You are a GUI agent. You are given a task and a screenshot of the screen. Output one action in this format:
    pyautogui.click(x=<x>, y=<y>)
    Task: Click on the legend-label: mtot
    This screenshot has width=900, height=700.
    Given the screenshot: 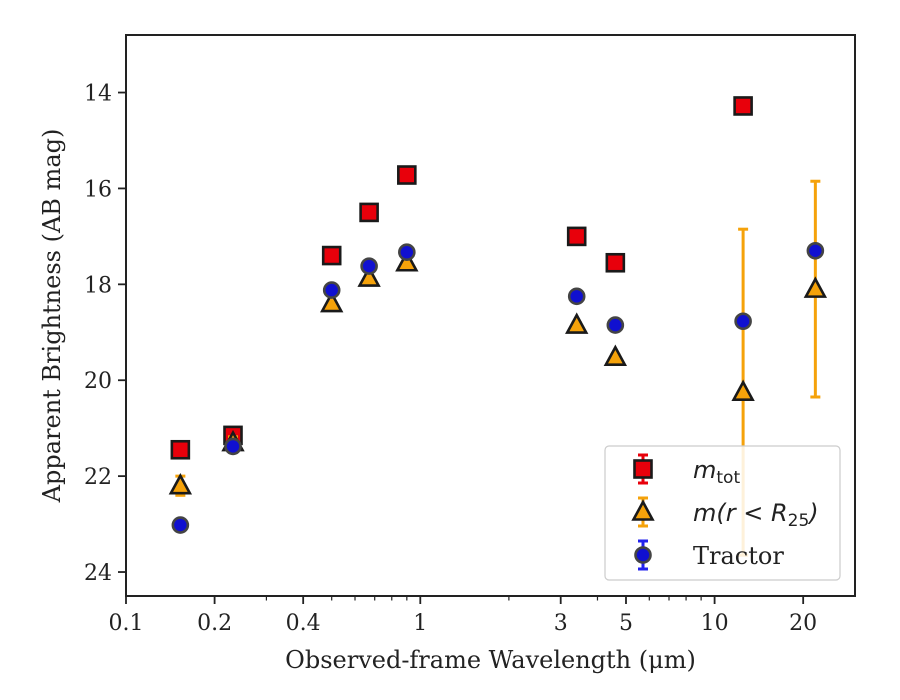 What is the action you would take?
    pyautogui.click(x=716, y=472)
    